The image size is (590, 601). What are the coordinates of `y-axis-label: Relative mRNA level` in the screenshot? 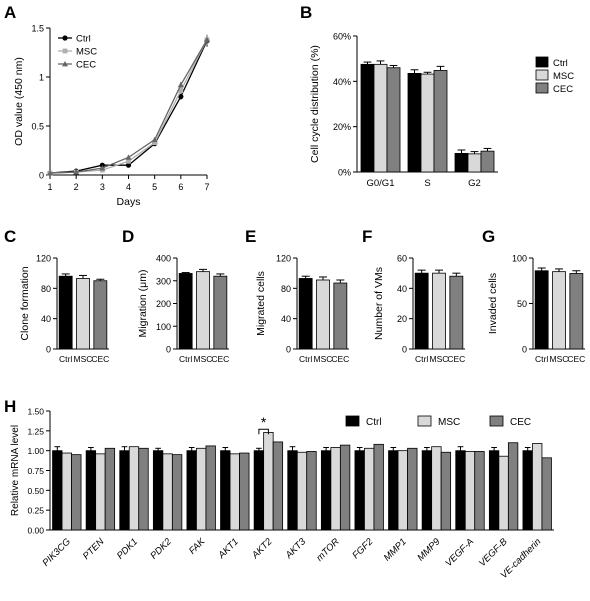 It's located at (15, 470).